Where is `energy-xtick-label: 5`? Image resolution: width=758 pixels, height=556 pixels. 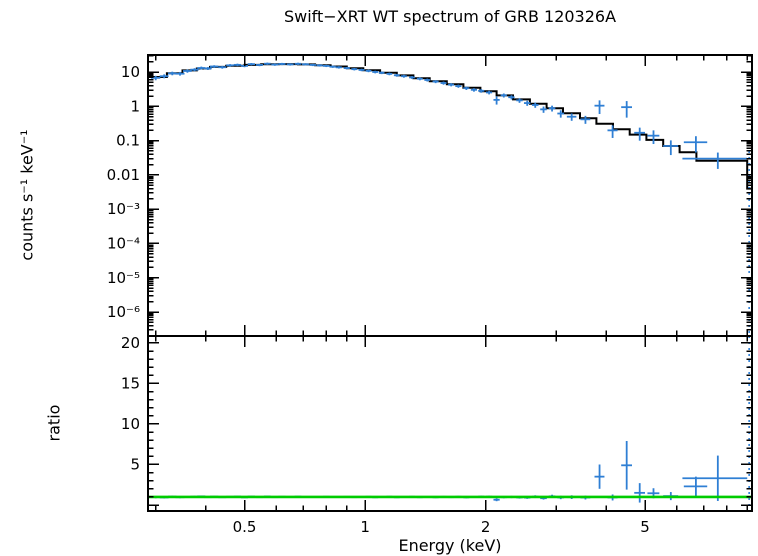 energy-xtick-label: 5 is located at coordinates (645, 527).